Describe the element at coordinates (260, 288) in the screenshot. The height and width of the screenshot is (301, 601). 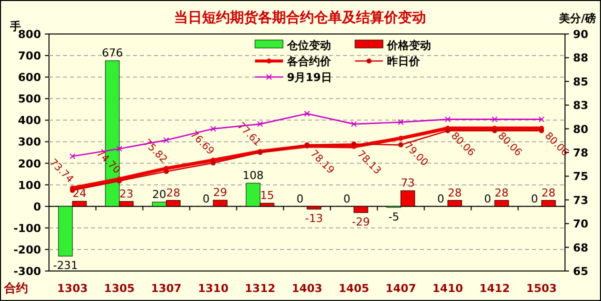
I see `x-tick-label: 1312` at that location.